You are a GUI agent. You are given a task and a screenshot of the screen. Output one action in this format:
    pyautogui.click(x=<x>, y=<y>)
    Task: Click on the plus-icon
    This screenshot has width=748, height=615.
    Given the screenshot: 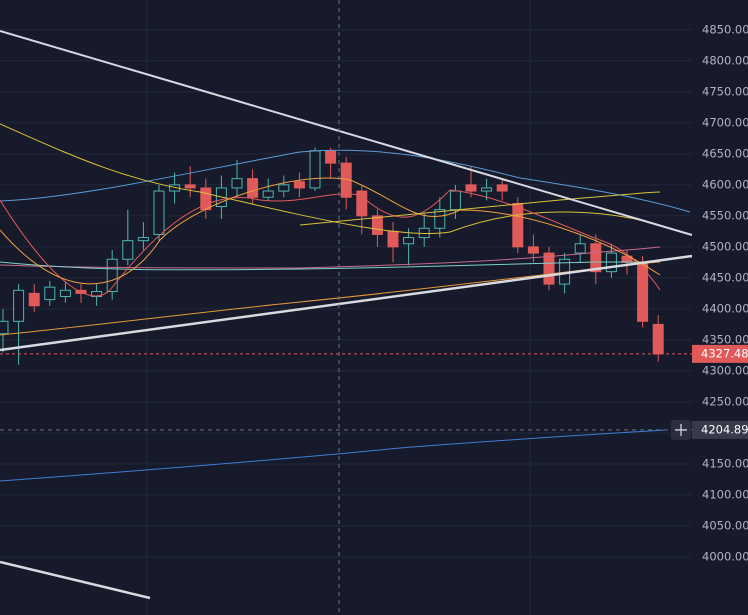 What is the action you would take?
    pyautogui.click(x=681, y=429)
    